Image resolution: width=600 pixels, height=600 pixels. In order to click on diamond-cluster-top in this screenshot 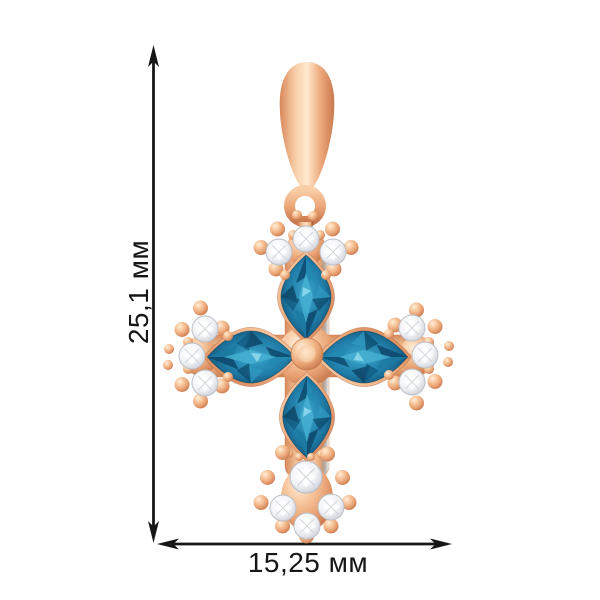, I will do `click(306, 245)`.